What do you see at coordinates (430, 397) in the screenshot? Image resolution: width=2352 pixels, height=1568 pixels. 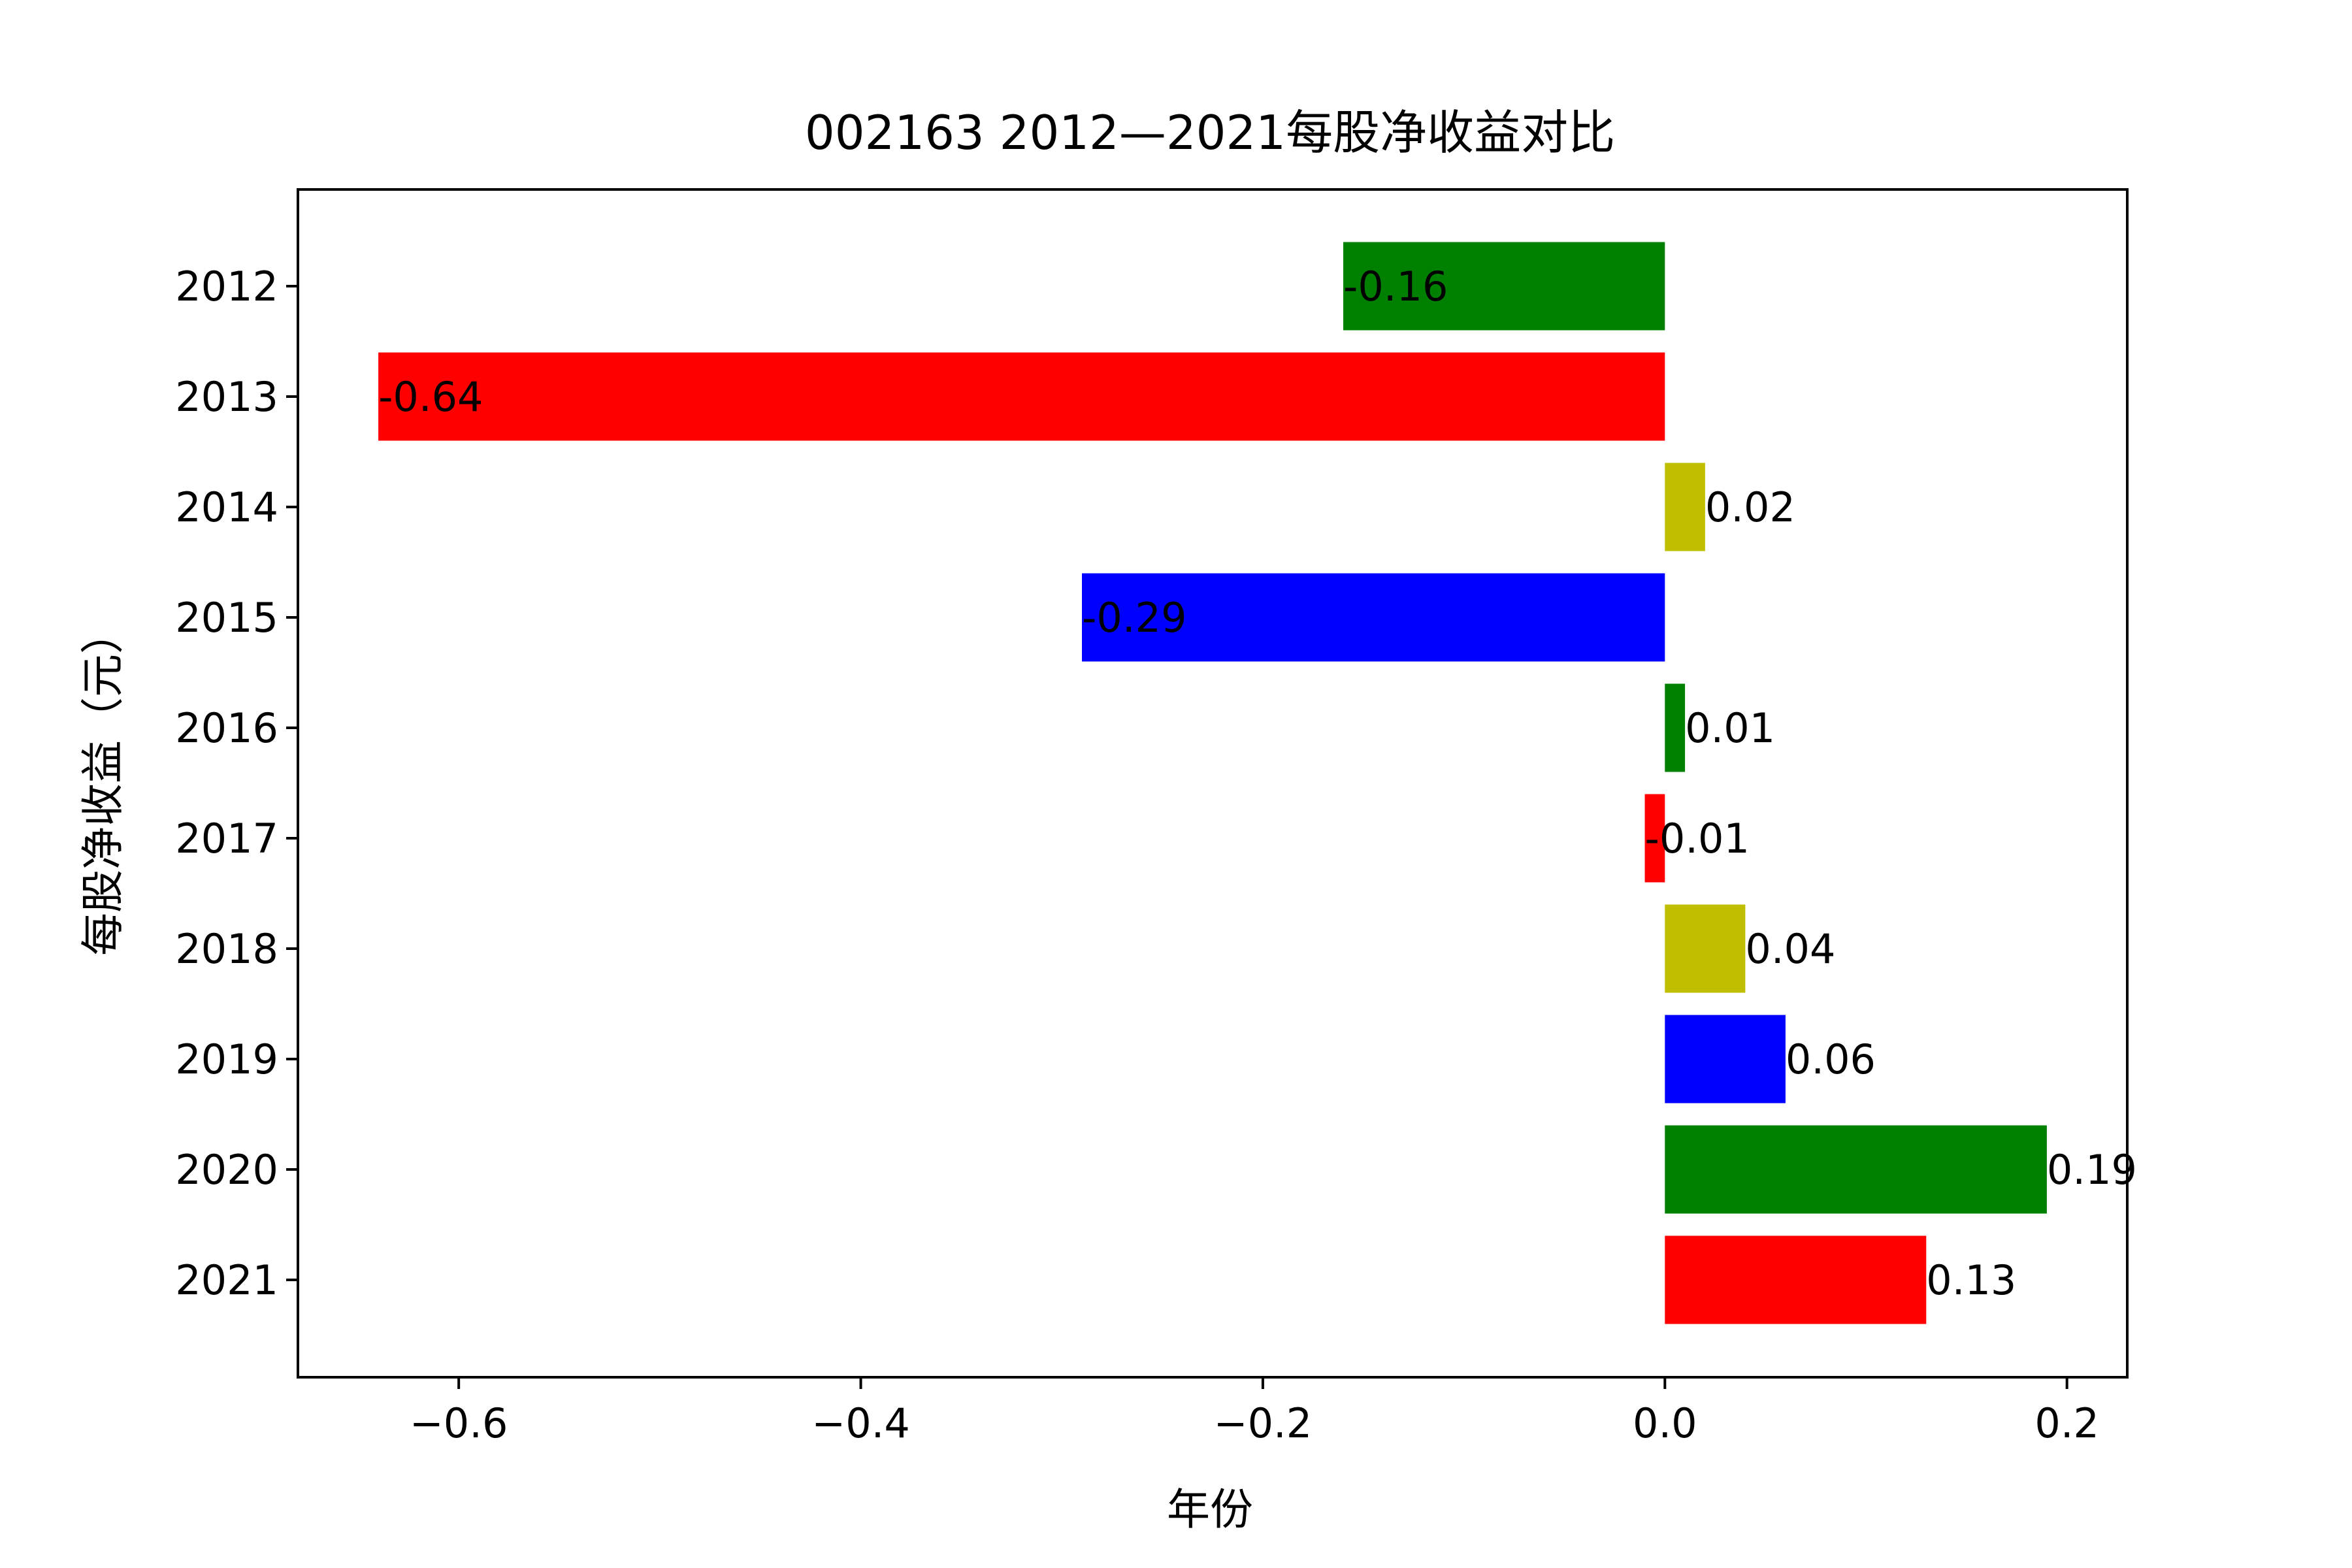 I see `bar-value-label-2013: -0.64` at bounding box center [430, 397].